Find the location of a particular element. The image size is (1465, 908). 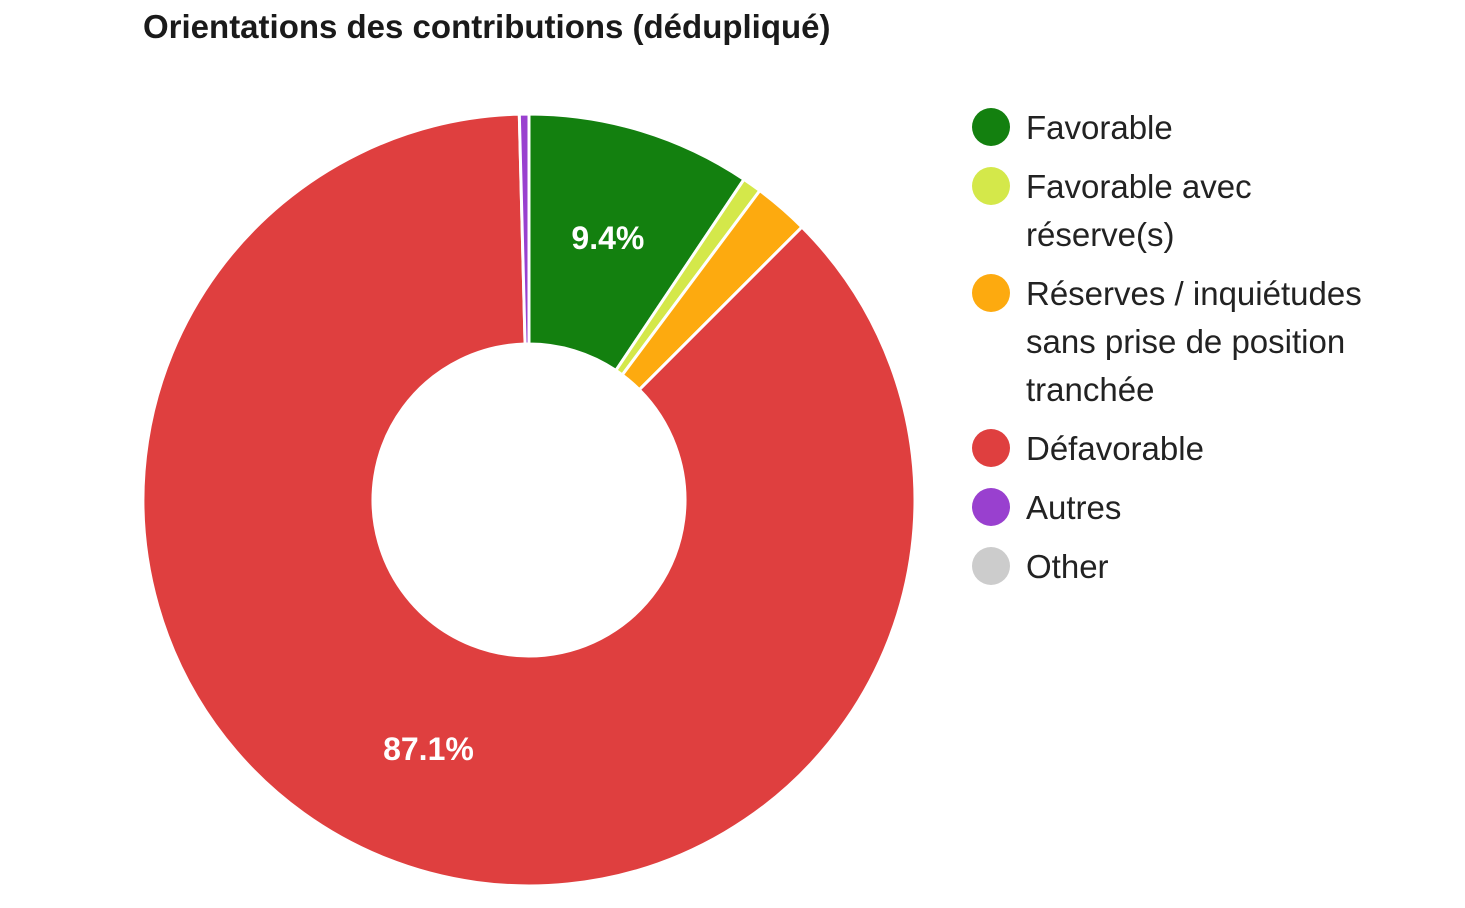

legend-label: Favorable avec réserve(s) is located at coordinates (1139, 210).